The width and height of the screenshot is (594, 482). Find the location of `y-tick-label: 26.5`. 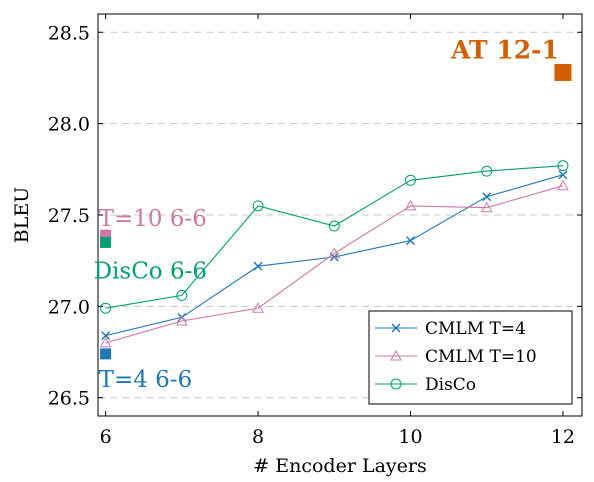

y-tick-label: 26.5 is located at coordinates (69, 399).